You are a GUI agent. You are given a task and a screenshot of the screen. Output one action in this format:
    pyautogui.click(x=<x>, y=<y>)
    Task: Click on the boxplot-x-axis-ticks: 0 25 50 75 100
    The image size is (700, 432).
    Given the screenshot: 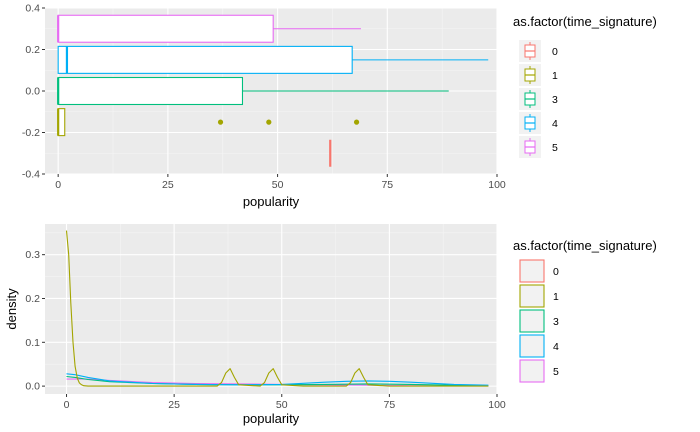 What is the action you would take?
    pyautogui.click(x=280, y=182)
    